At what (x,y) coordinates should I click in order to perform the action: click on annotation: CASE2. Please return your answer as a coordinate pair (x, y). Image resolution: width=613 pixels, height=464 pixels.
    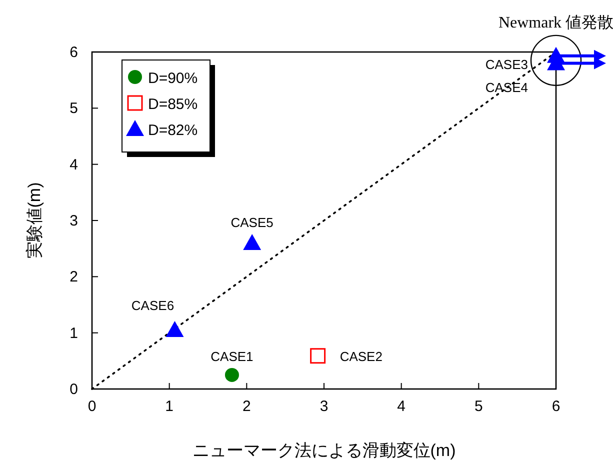
    Looking at the image, I should click on (361, 356).